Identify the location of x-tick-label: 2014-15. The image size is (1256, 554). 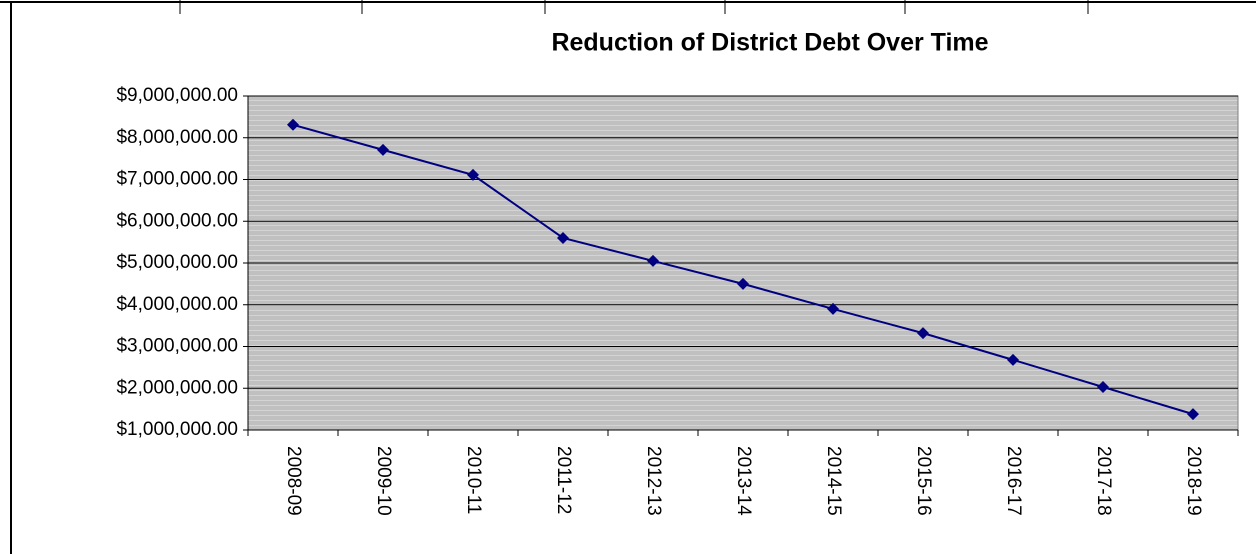
(833, 481).